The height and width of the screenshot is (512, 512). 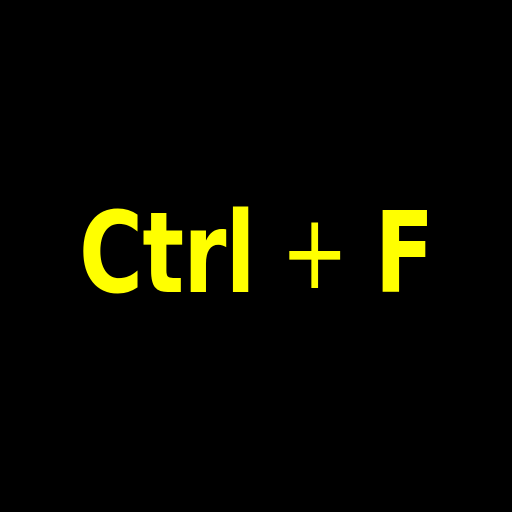 I want to click on letter-key-label: F, so click(x=404, y=254).